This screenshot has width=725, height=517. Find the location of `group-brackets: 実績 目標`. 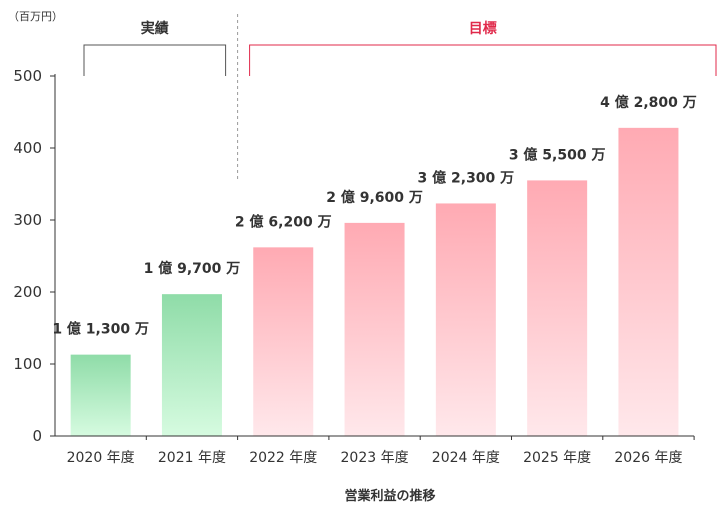

group-brackets: 実績 目標 is located at coordinates (400, 48).